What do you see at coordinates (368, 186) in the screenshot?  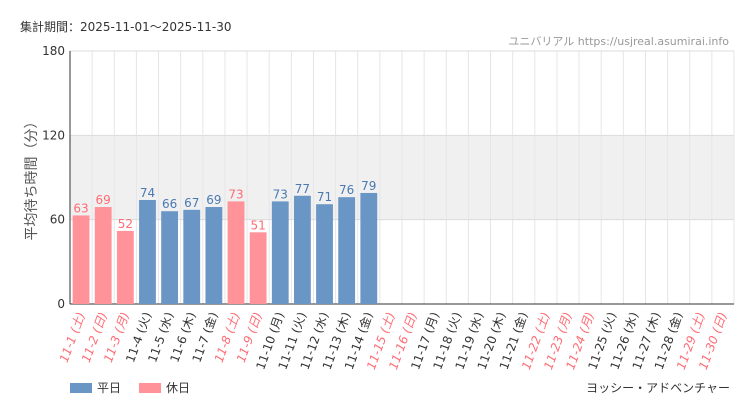 I see `bar-value-label: 79` at bounding box center [368, 186].